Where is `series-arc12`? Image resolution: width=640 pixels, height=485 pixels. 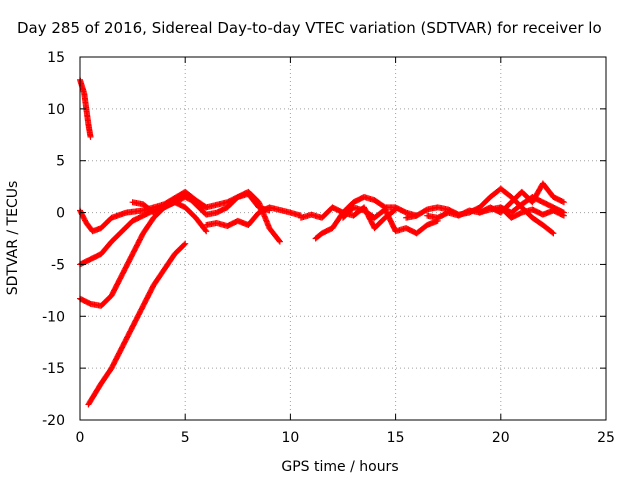
series-arc12 is located at coordinates (521, 198).